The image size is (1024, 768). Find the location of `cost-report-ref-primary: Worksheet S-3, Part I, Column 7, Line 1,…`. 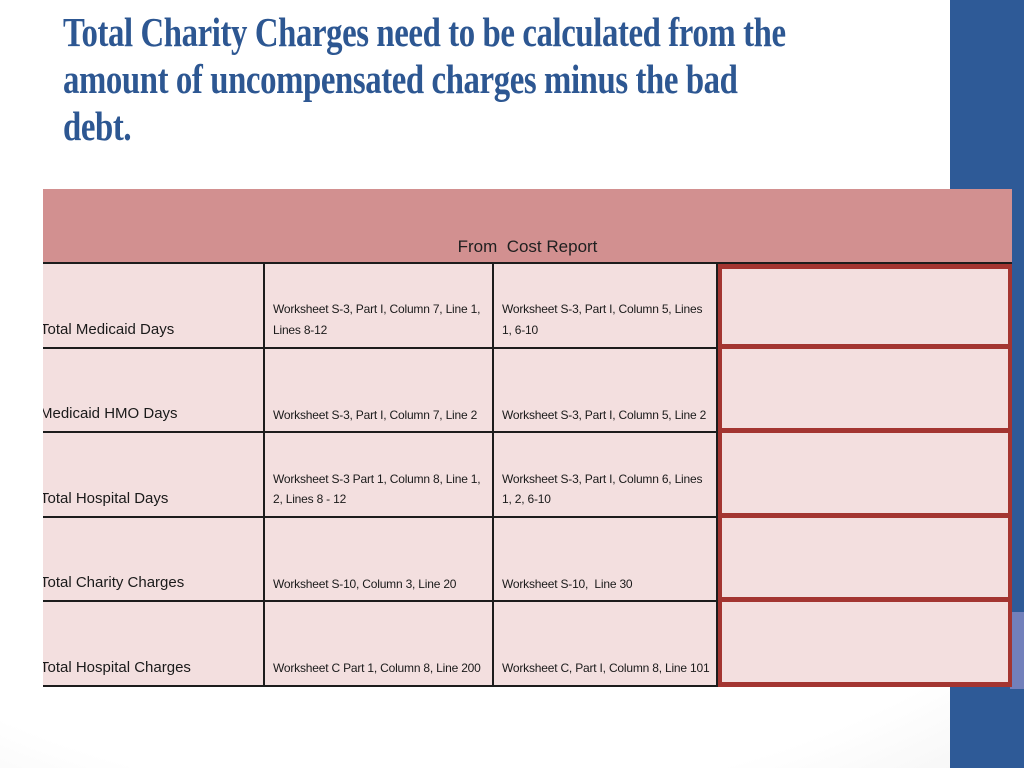

cost-report-ref-primary: Worksheet S-3, Part I, Column 7, Line 1,… is located at coordinates (377, 306).